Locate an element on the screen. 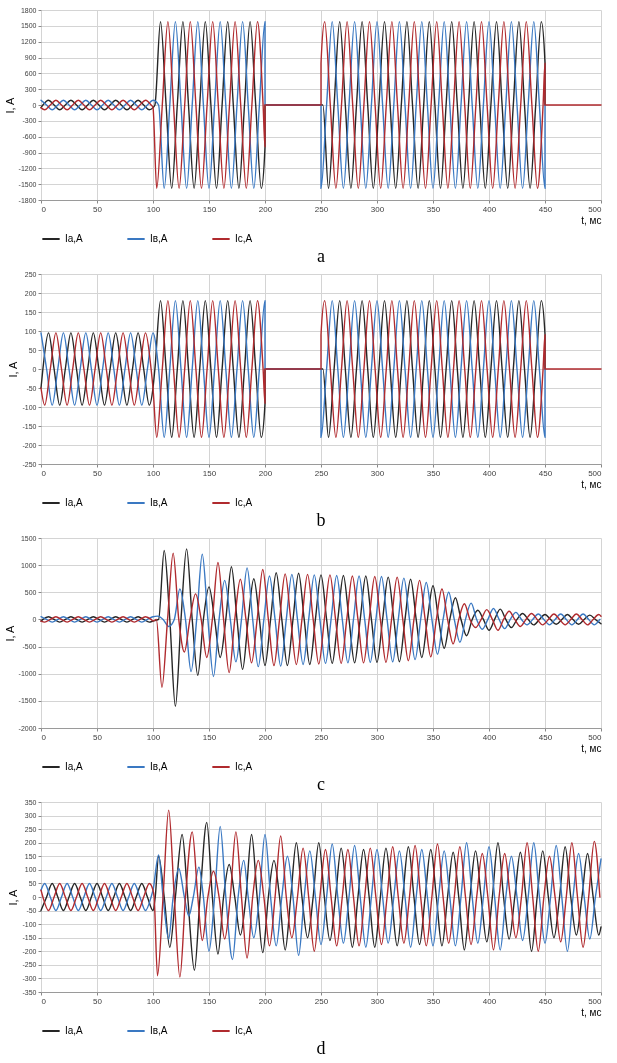  text: c is located at coordinates (321, 784).